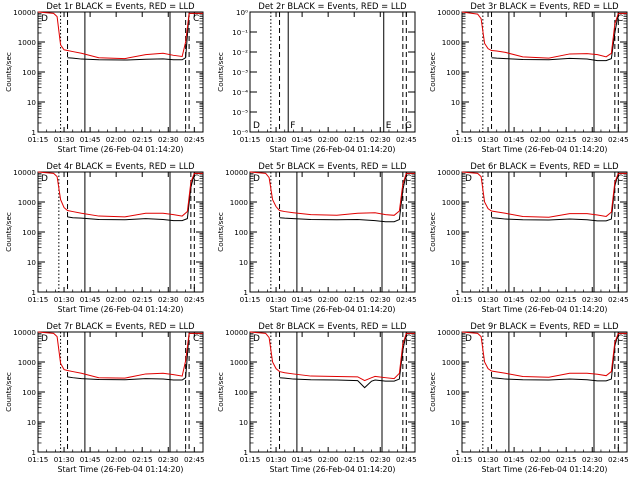 The image size is (640, 480). What do you see at coordinates (389, 126) in the screenshot?
I see `annotation-letter: E` at bounding box center [389, 126].